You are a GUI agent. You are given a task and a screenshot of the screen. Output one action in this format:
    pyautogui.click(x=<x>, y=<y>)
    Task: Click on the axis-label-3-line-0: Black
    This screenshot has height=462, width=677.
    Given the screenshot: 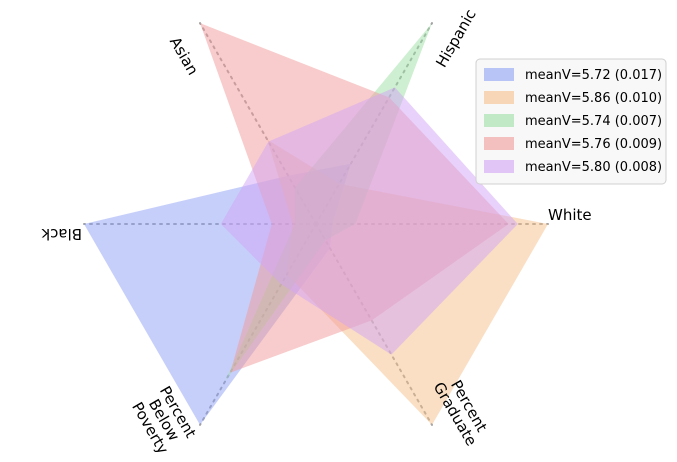 What is the action you would take?
    pyautogui.click(x=61, y=234)
    